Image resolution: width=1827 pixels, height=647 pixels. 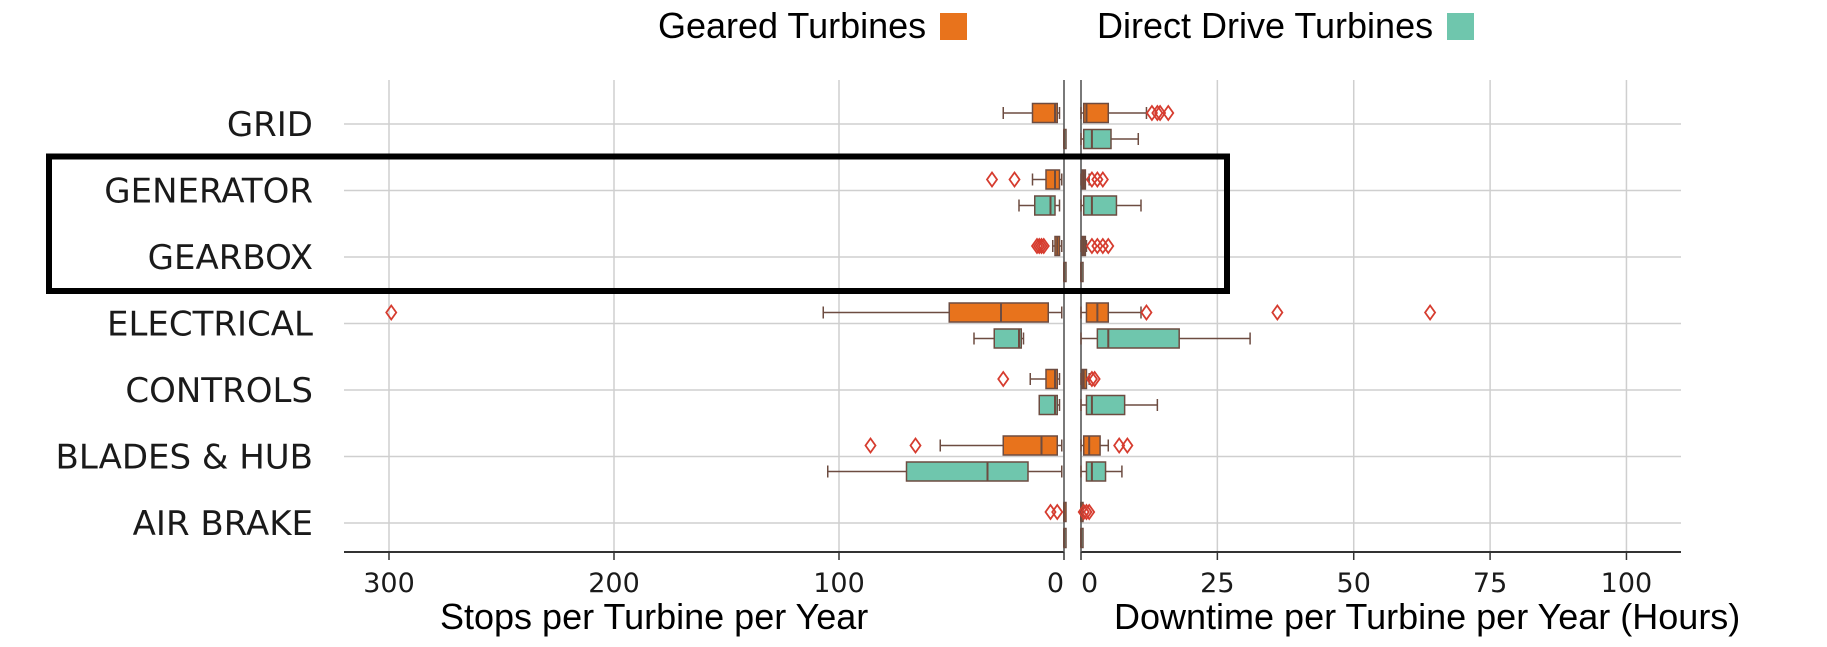 What do you see at coordinates (1051, 379) in the screenshot?
I see `left-geared-turbines-controls-box` at bounding box center [1051, 379].